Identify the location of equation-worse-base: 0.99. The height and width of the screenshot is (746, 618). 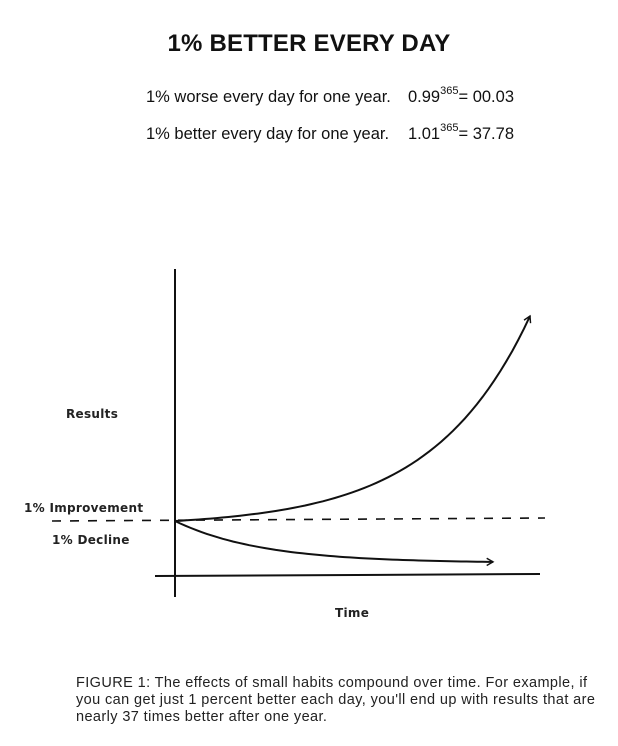
(424, 97).